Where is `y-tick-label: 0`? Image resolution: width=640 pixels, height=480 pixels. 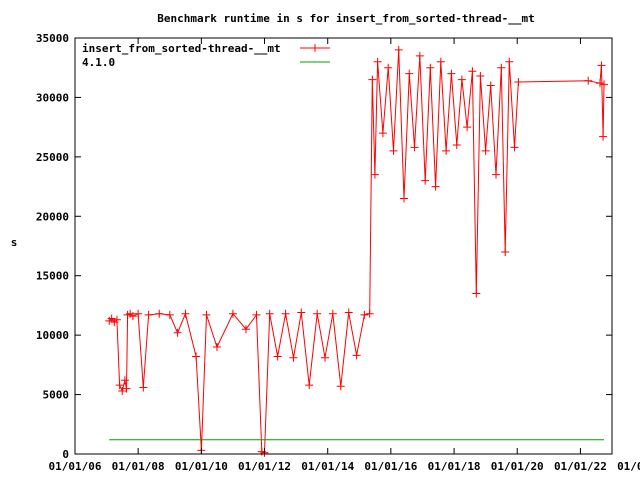
y-tick-label: 0 is located at coordinates (65, 454).